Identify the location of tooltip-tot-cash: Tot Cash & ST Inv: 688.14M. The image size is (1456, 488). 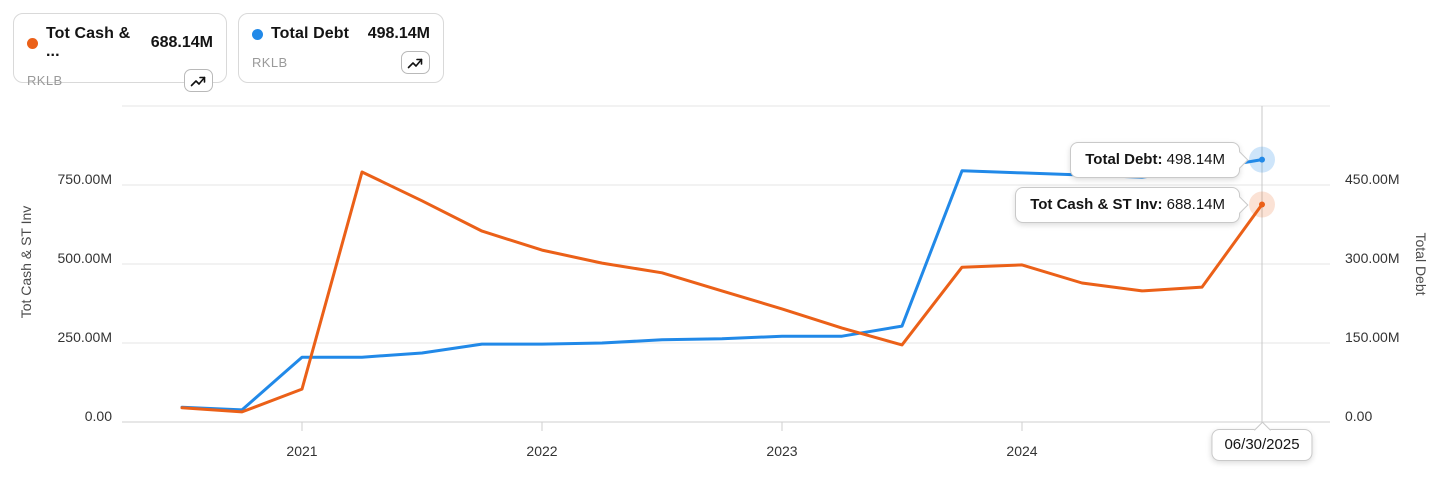
(1131, 205).